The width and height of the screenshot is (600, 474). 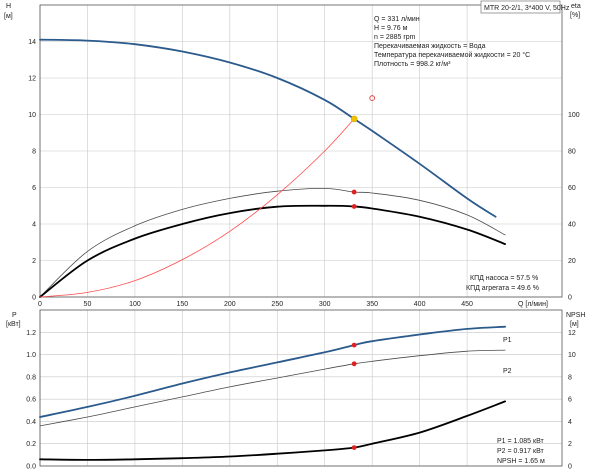 What do you see at coordinates (570, 298) in the screenshot?
I see `top-right-tick-0: 0` at bounding box center [570, 298].